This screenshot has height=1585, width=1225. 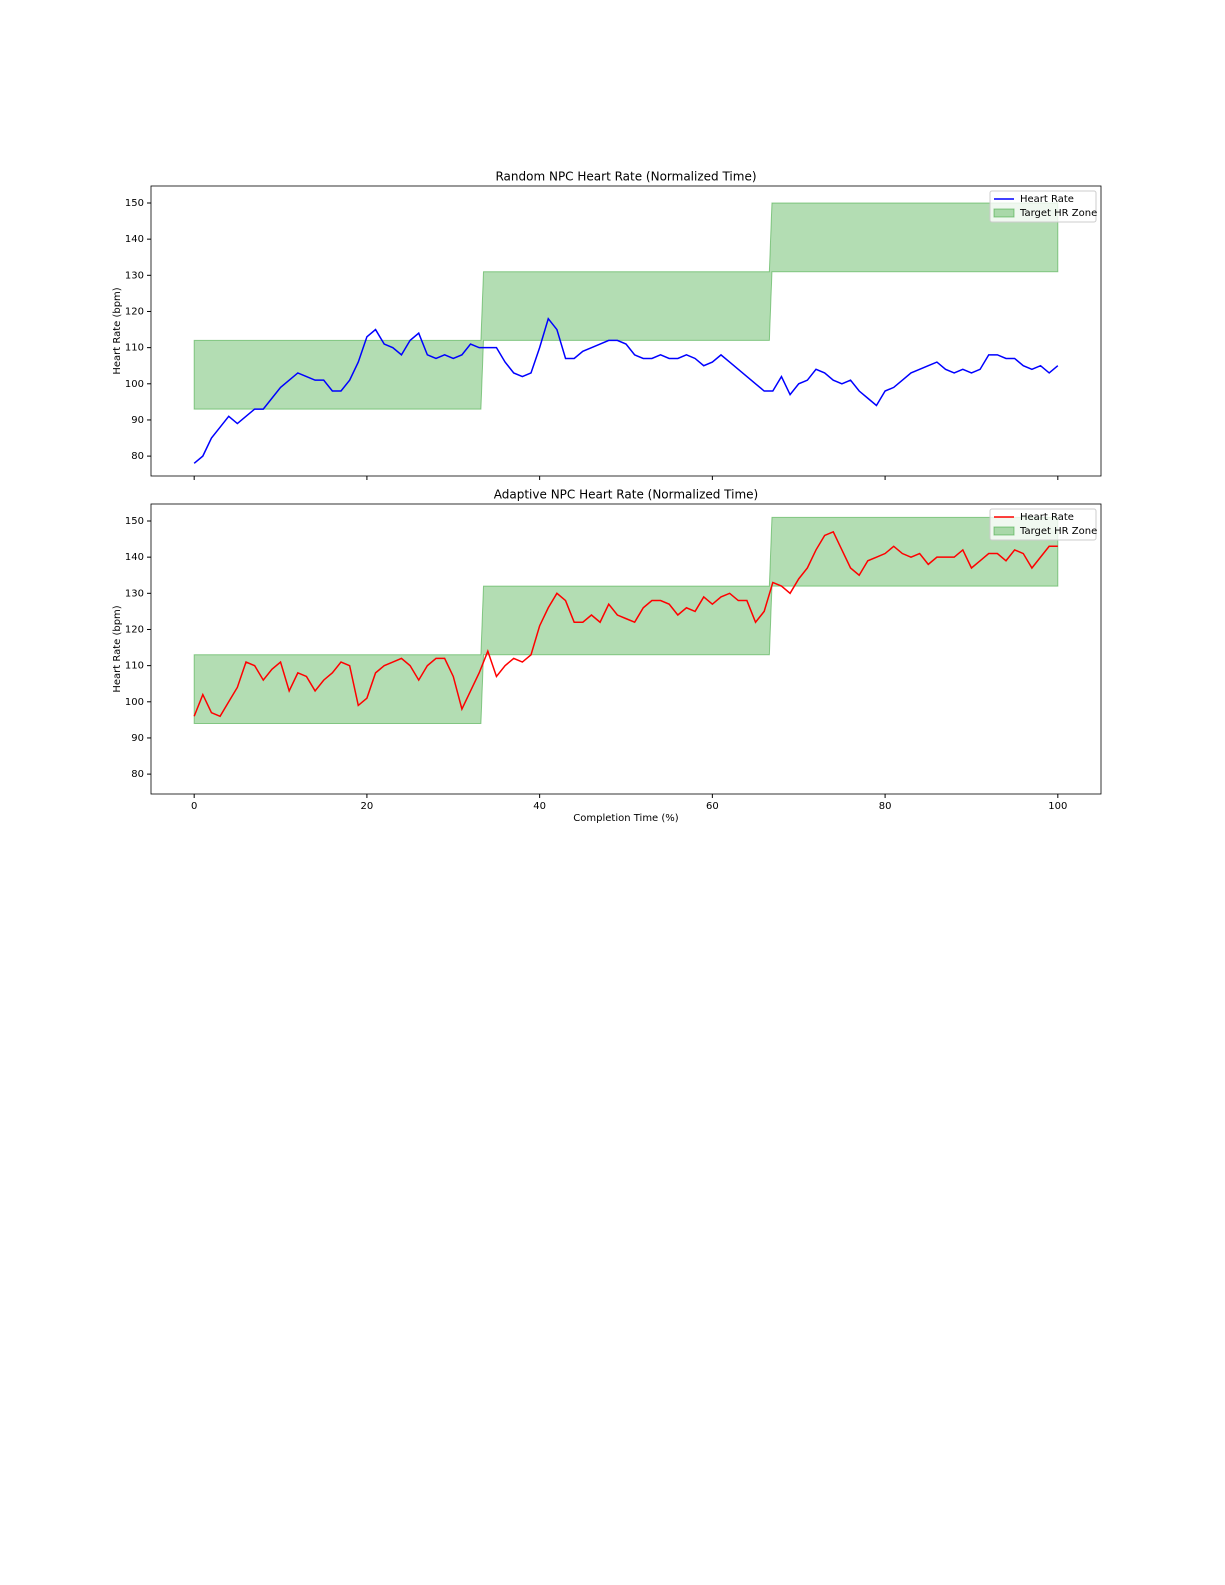 What do you see at coordinates (625, 177) in the screenshot?
I see `chart-title: Random NPC Heart Rate (Normalized Time)` at bounding box center [625, 177].